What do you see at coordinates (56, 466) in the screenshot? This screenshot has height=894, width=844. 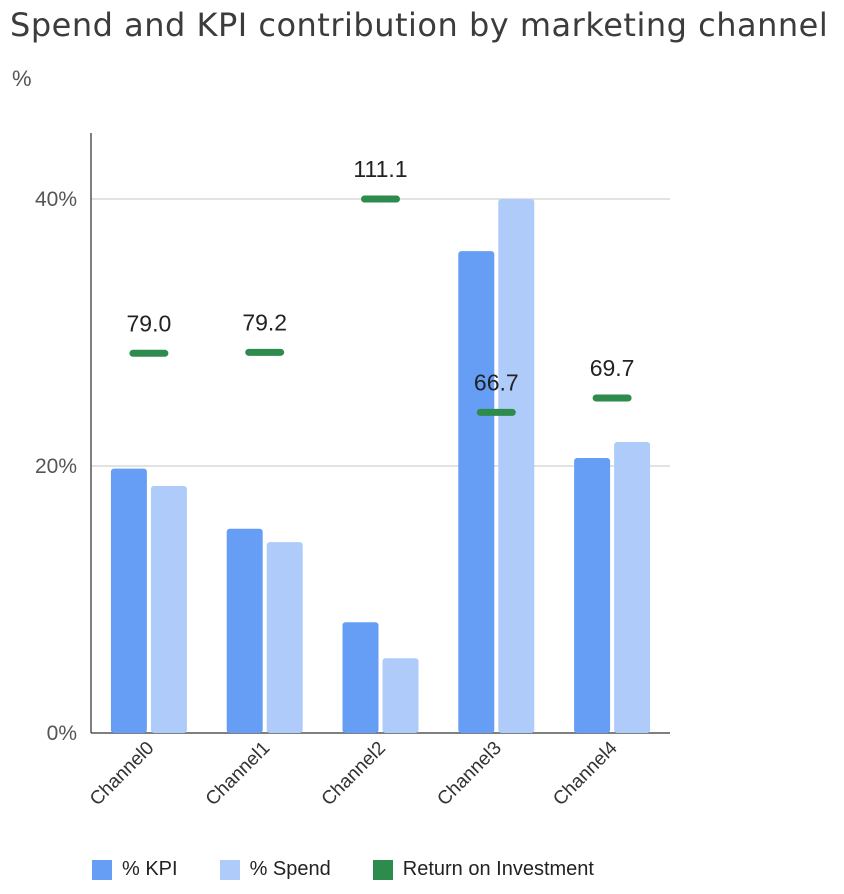 I see `y-tick-label: 20%` at bounding box center [56, 466].